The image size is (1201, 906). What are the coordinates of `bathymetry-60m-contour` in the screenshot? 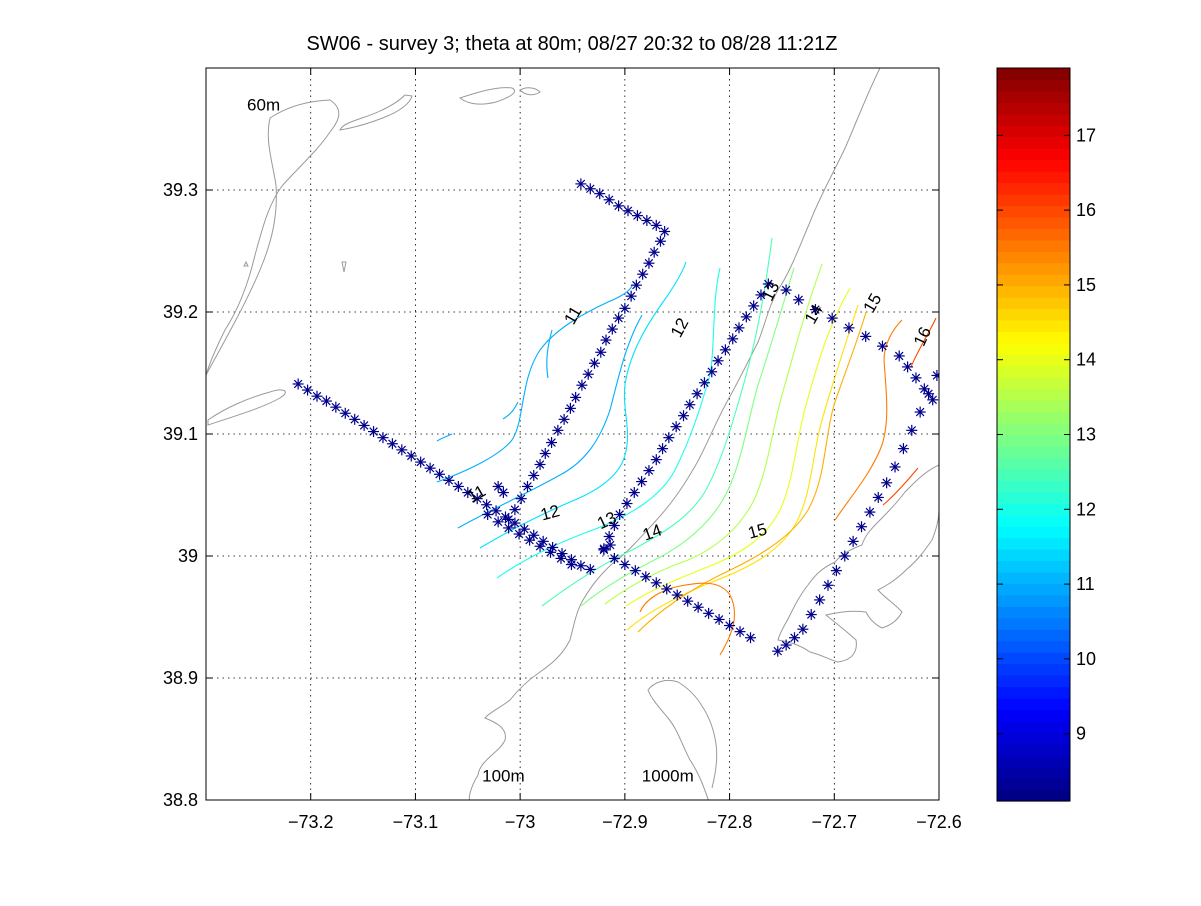 It's located at (273, 237).